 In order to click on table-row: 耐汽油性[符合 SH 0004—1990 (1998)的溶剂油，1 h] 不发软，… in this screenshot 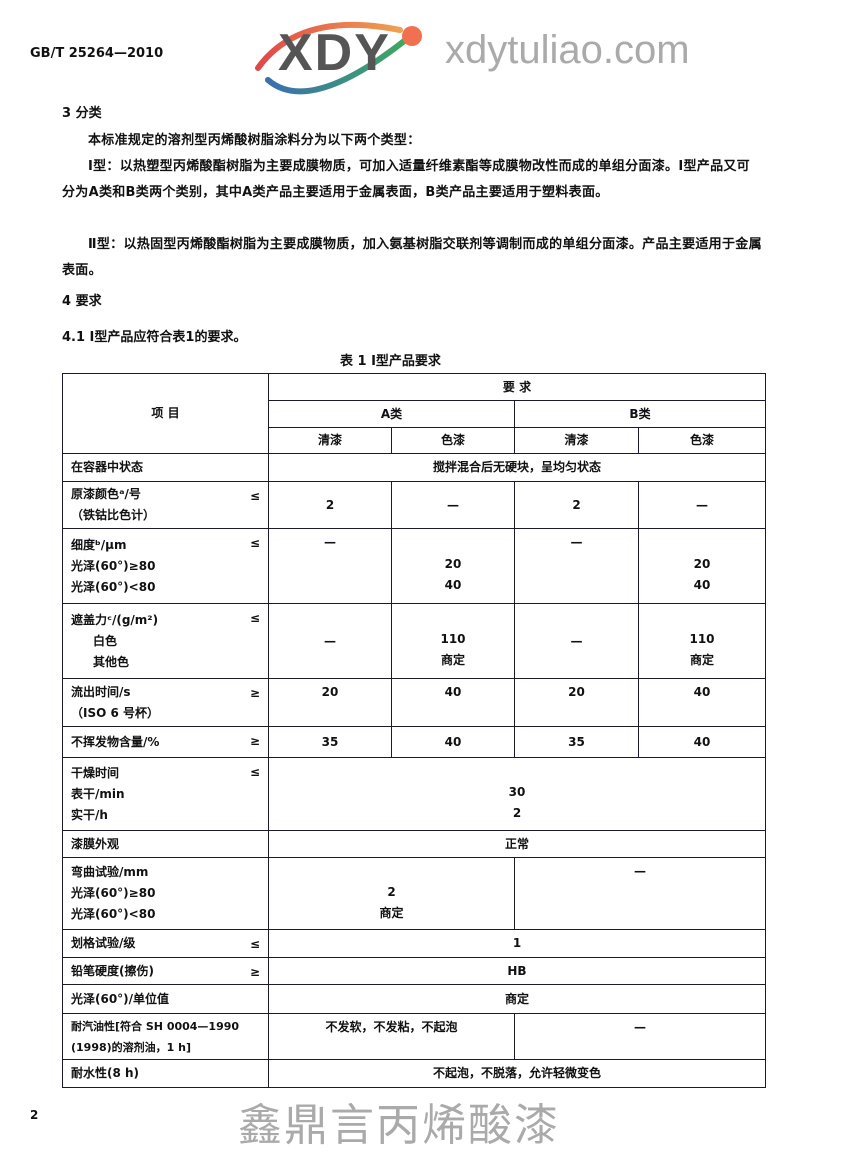, I will do `click(414, 1036)`.